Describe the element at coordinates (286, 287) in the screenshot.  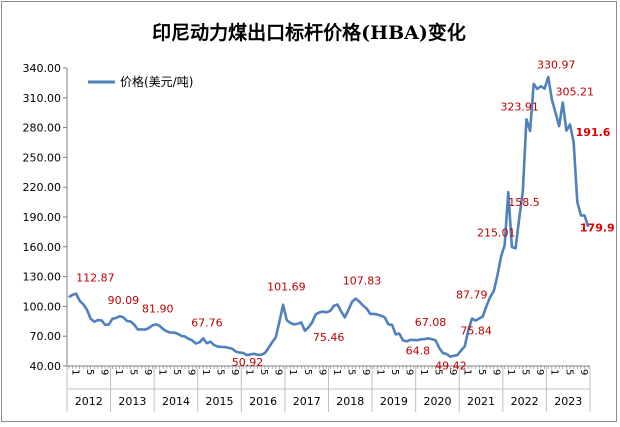
I see `data-label: 101.69` at that location.